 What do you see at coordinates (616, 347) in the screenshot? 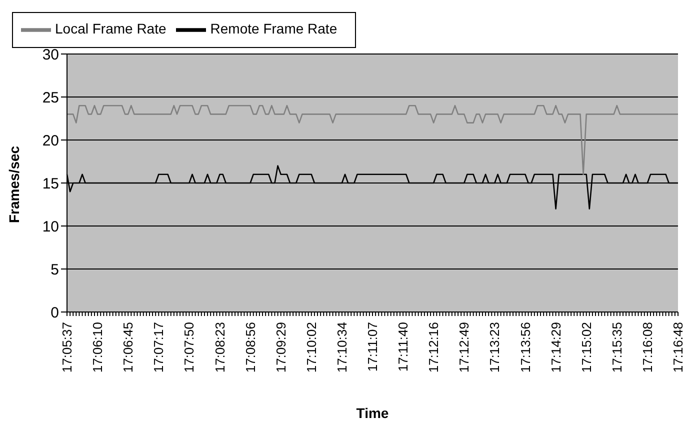
I see `x-tick-label: 17:15:35` at bounding box center [616, 347].